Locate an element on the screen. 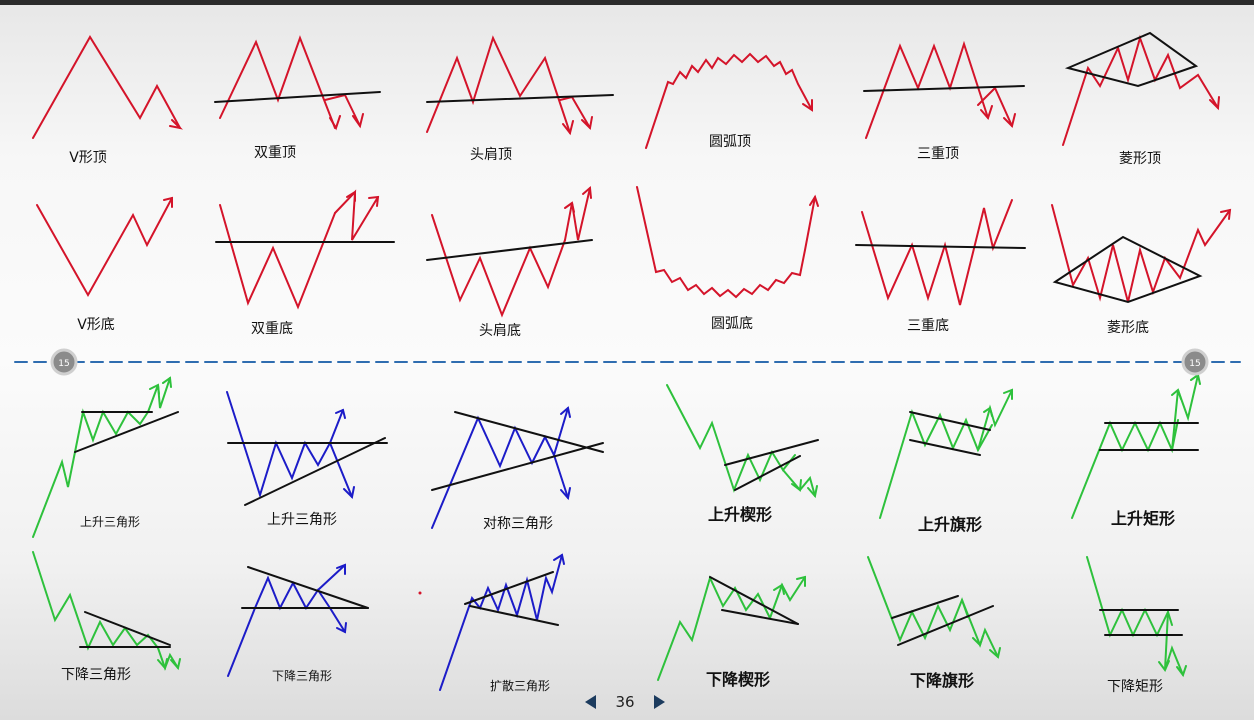 Image resolution: width=1254 pixels, height=720 pixels. divider-badge-left: 15 is located at coordinates (64, 362).